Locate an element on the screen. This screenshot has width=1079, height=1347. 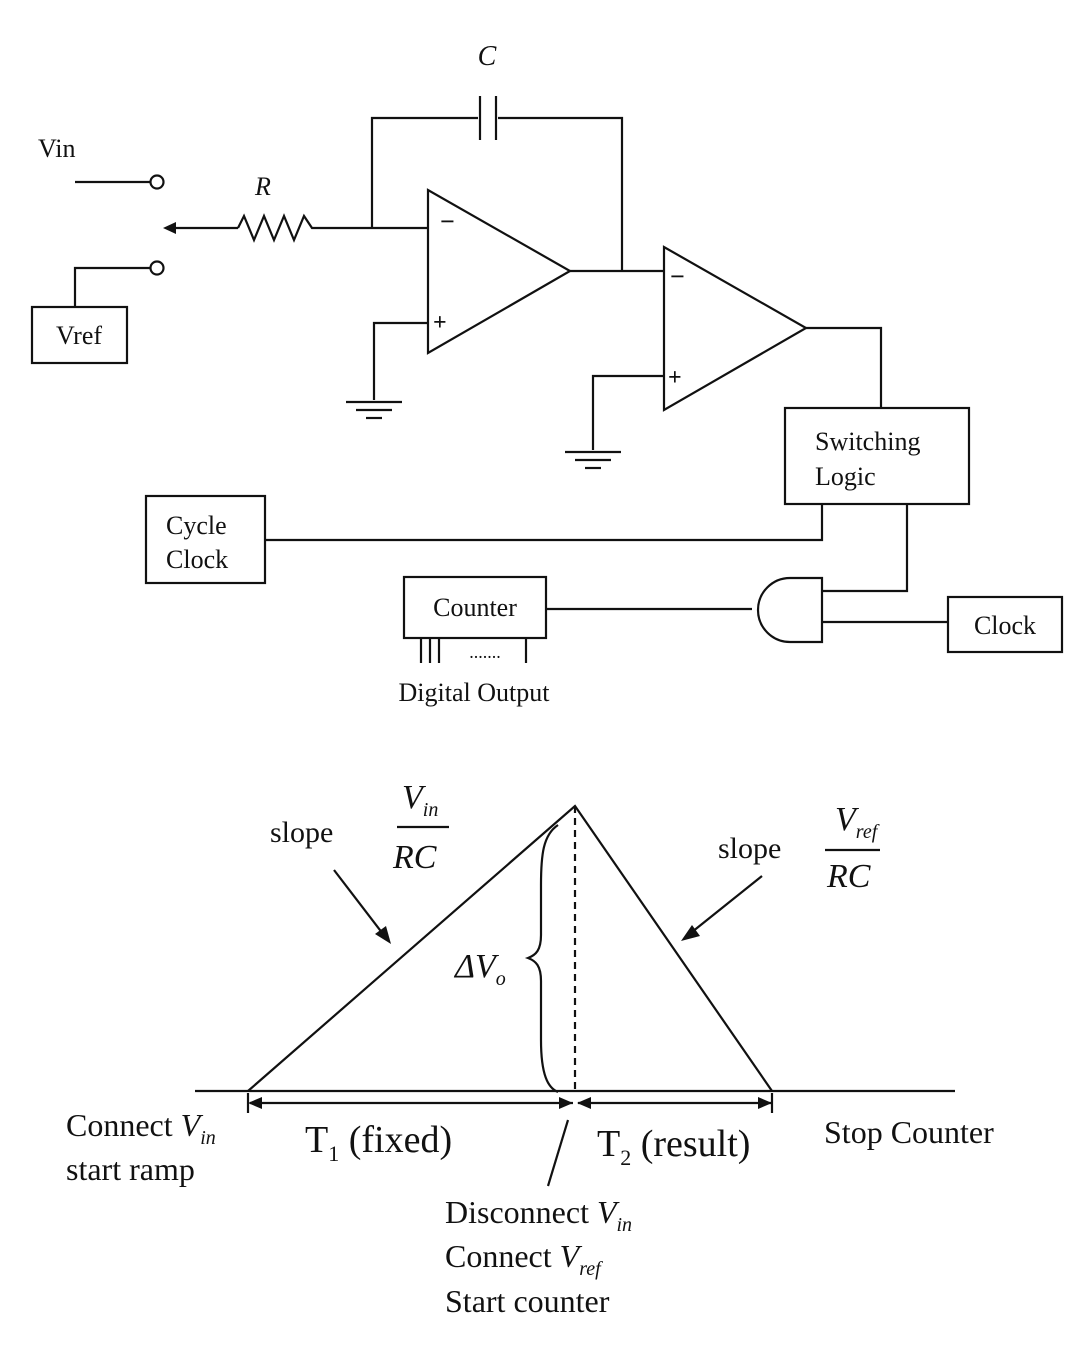
vref-box is located at coordinates (79, 335).